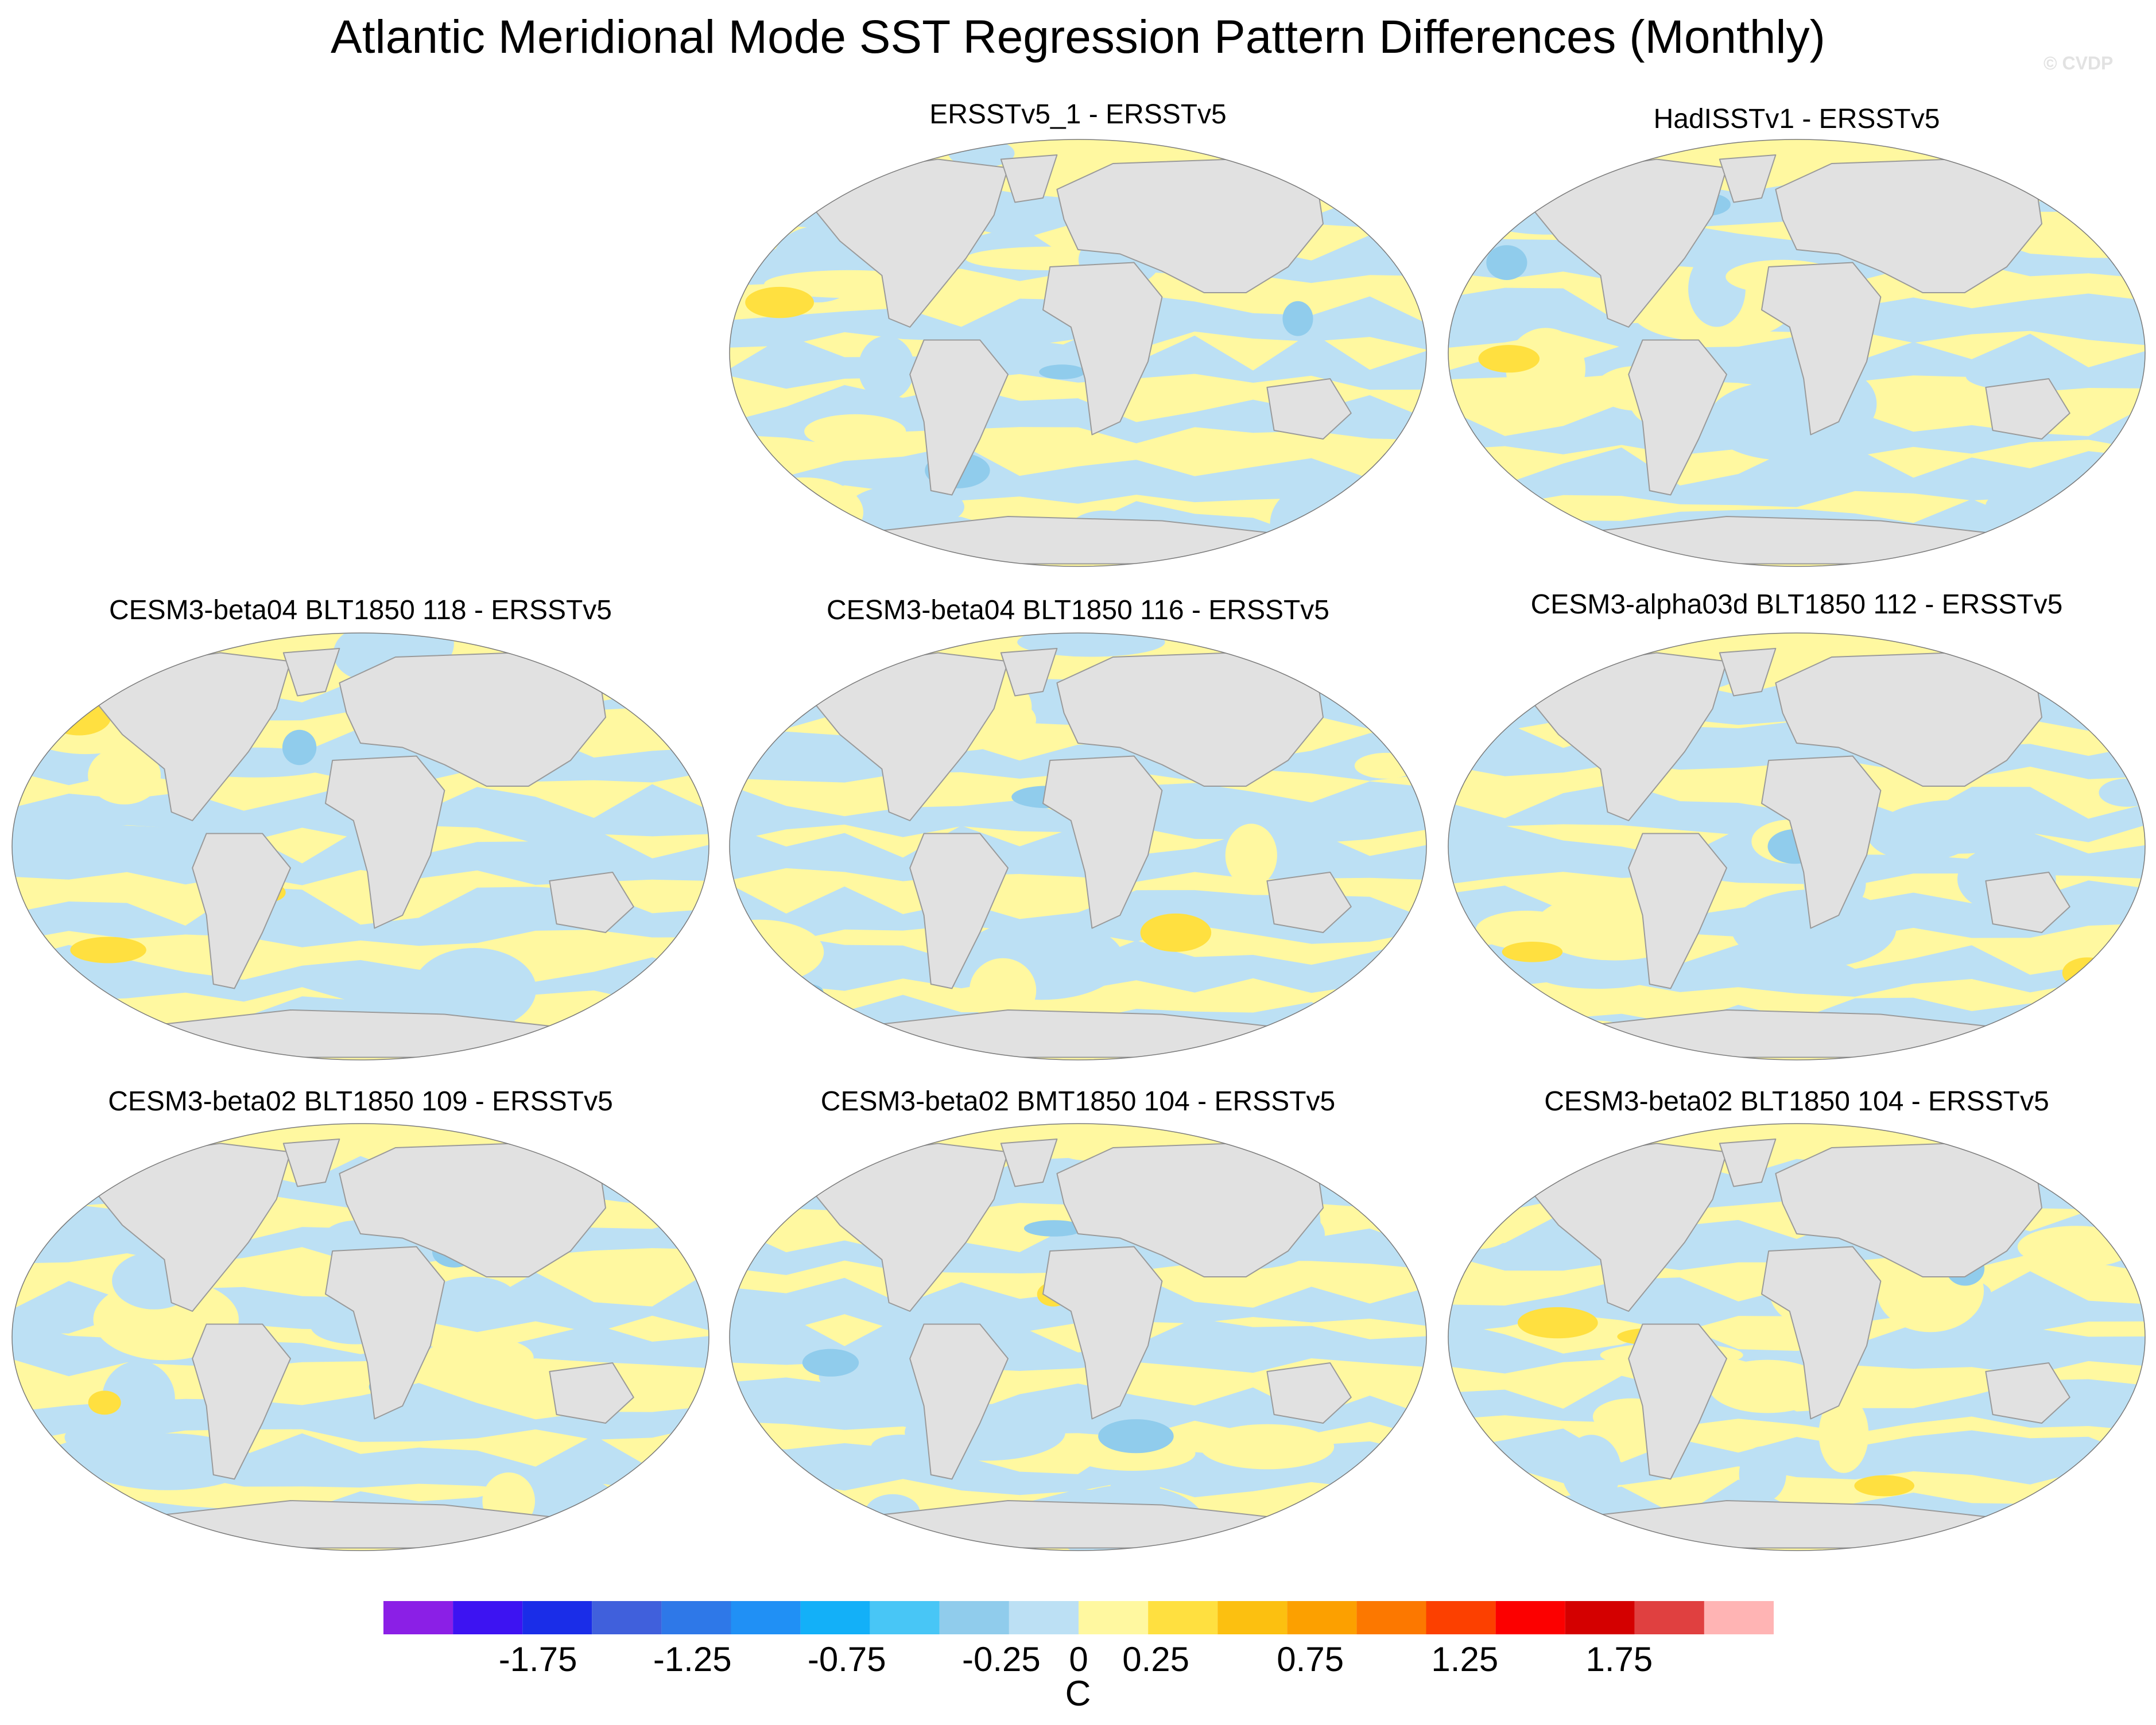 The image size is (2156, 1725). I want to click on cvdp-watermark: © CVDP, so click(2078, 63).